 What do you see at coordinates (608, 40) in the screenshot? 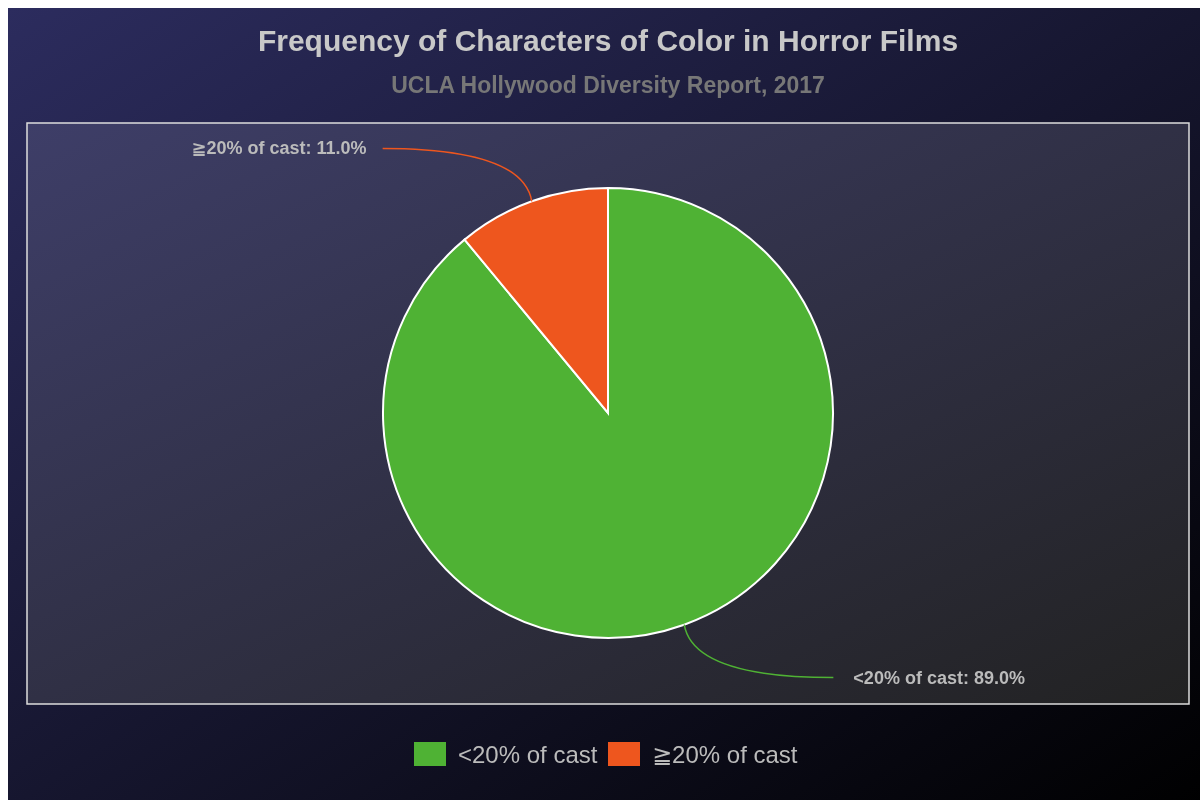
I see `chart-title: Frequency of Characters of Color in Horror Films` at bounding box center [608, 40].